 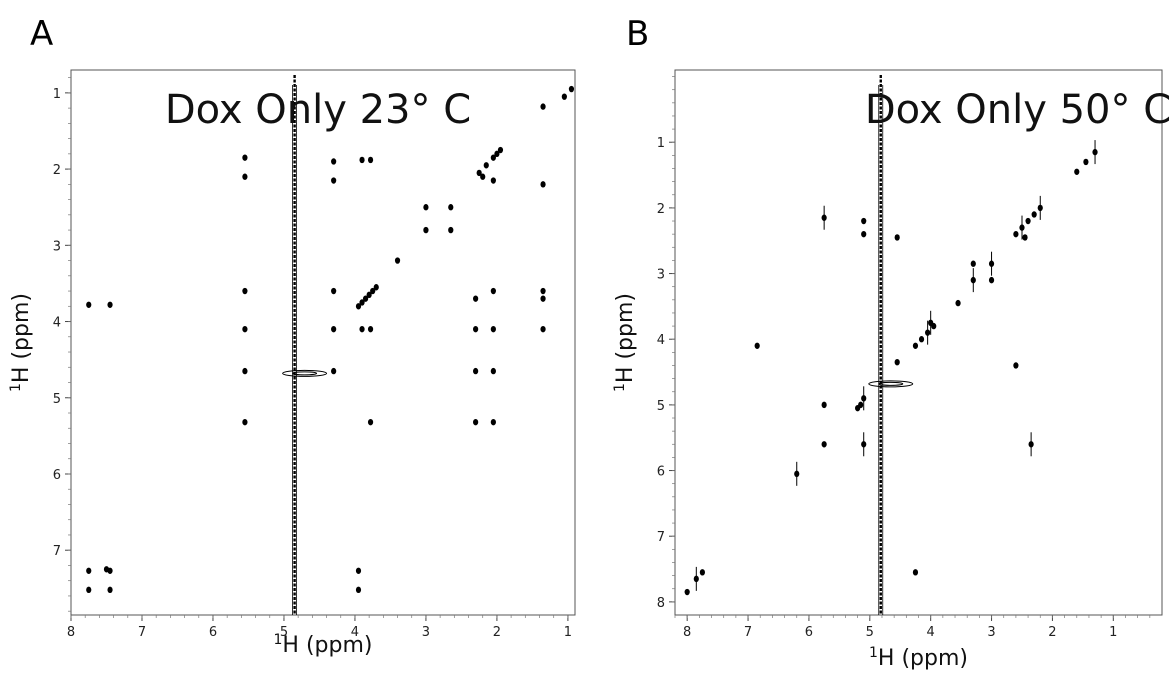 I want to click on y-tick-label: 4, so click(x=57, y=323).